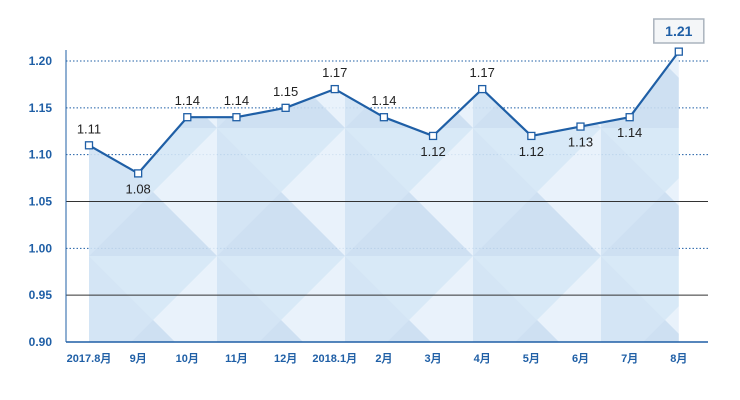 The height and width of the screenshot is (400, 740). What do you see at coordinates (187, 358) in the screenshot?
I see `x-tick-label: 10月` at bounding box center [187, 358].